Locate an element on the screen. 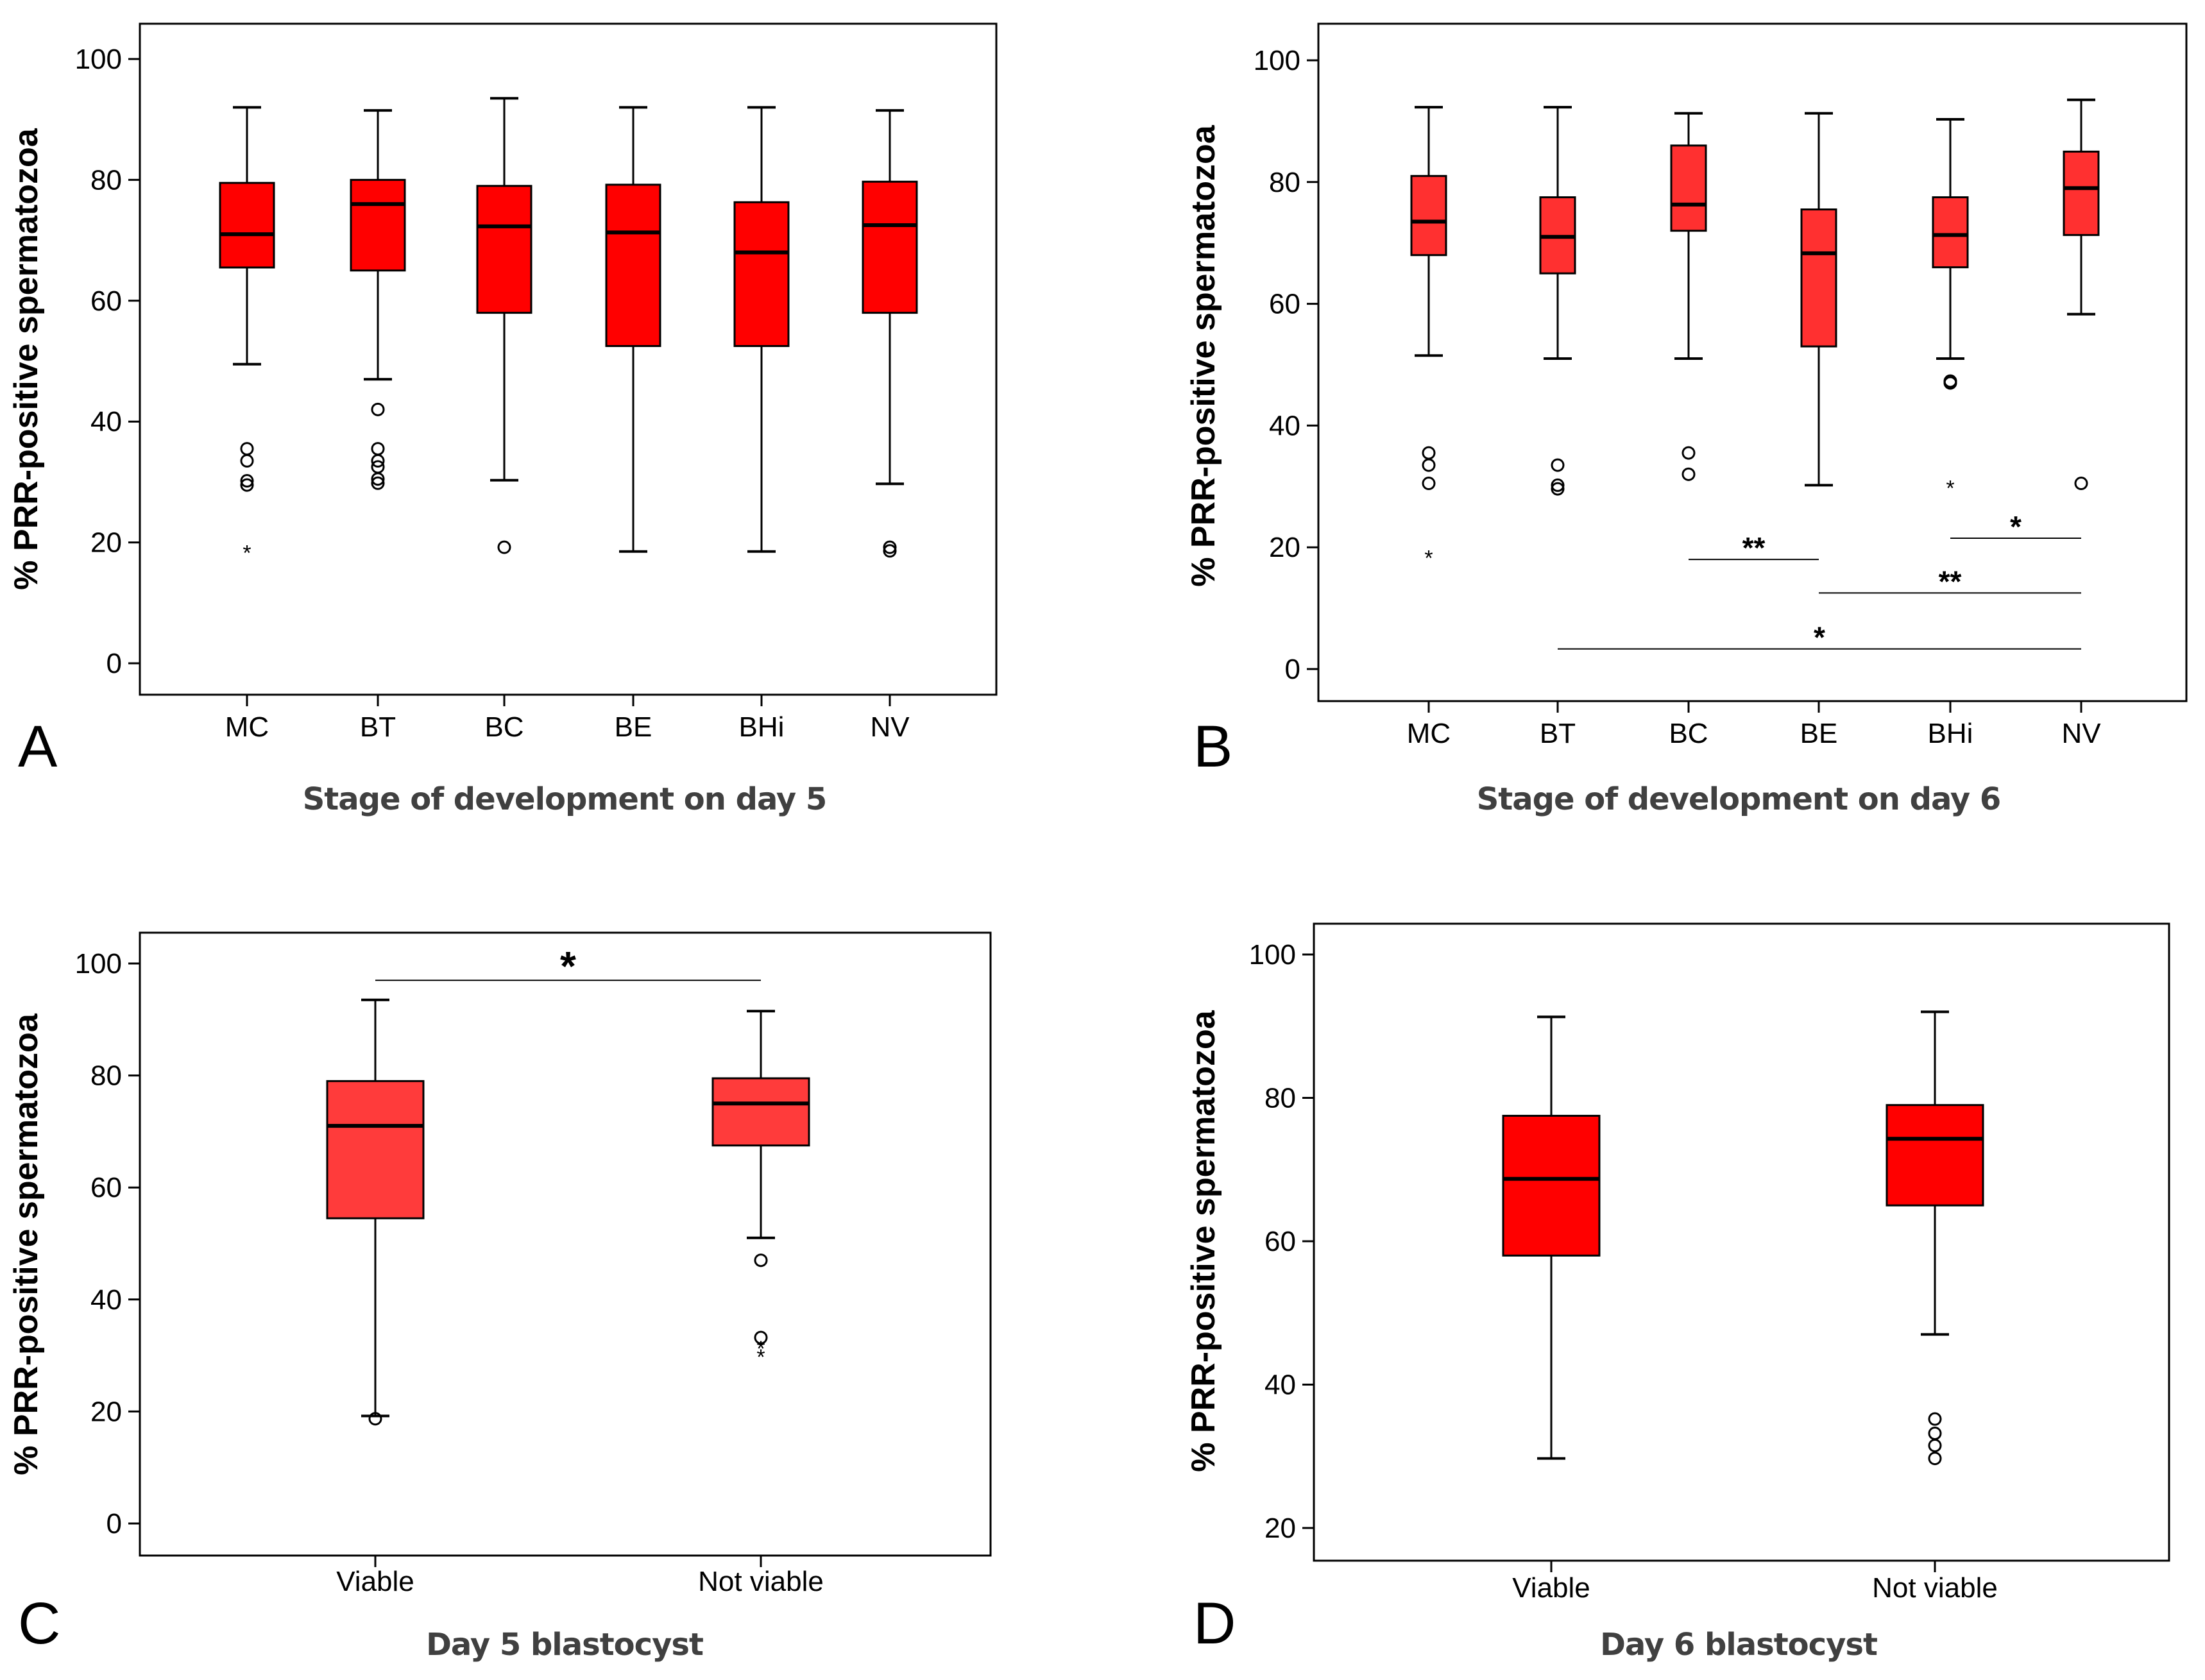 The image size is (2205, 1680). panel-letter: D is located at coordinates (1214, 1624).